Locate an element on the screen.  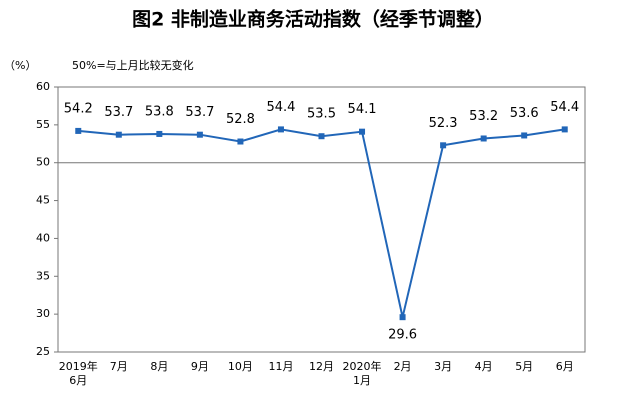
value-label: 53.2 is located at coordinates (483, 116).